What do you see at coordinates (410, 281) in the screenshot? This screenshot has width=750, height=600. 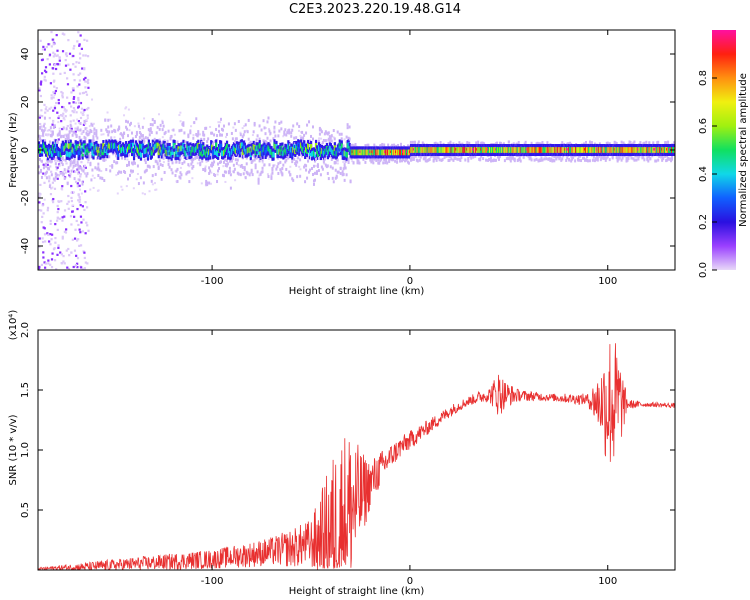 I see `top-x-tick-label: 0` at bounding box center [410, 281].